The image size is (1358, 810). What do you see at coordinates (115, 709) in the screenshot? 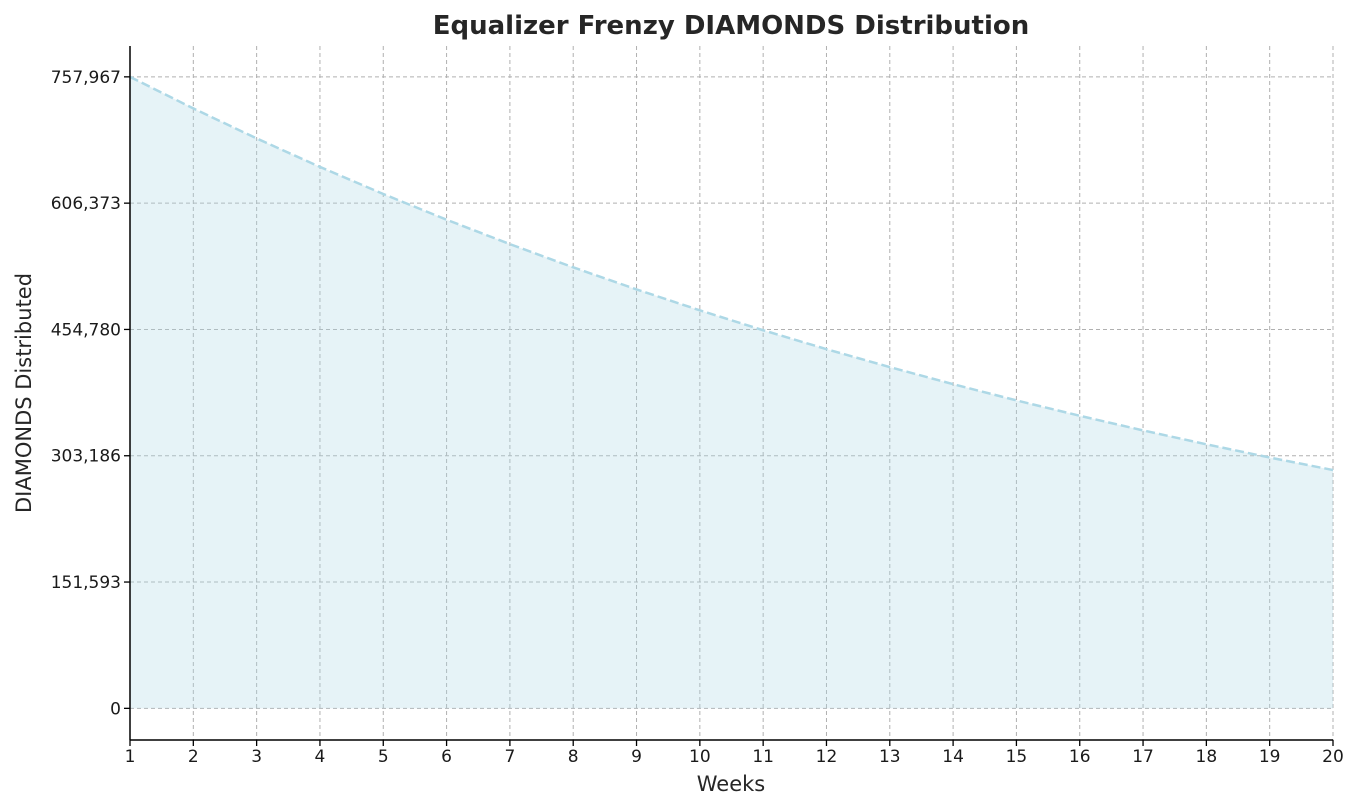
I see `y-tick-label: 0` at bounding box center [115, 709].